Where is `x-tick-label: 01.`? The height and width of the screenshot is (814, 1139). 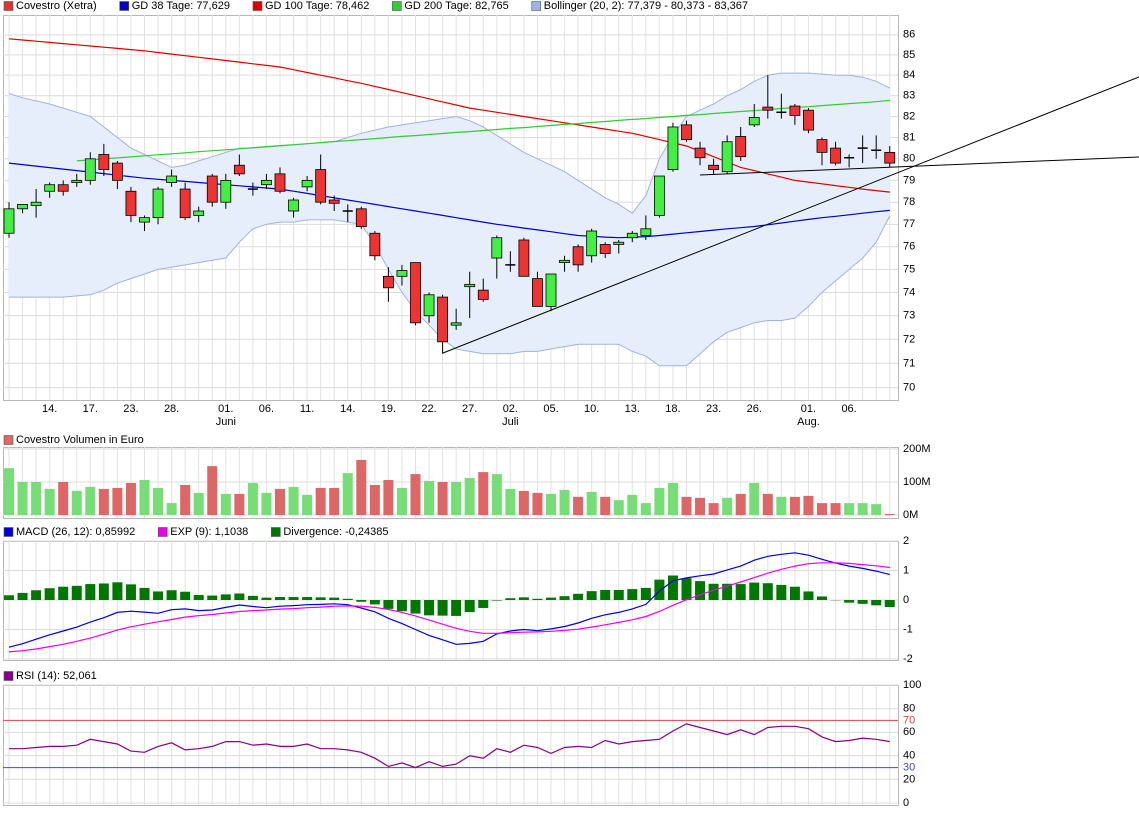 x-tick-label: 01. is located at coordinates (225, 409).